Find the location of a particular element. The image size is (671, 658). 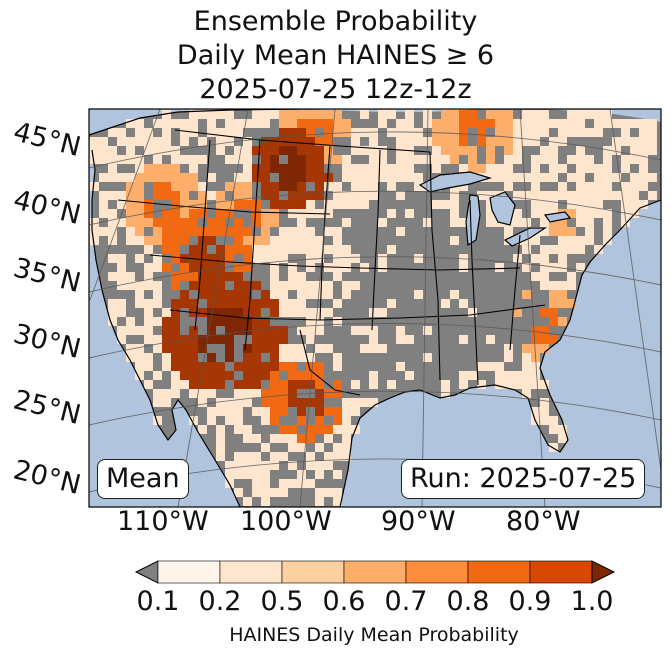

colorbar-tick-4: 0.7 is located at coordinates (406, 601).